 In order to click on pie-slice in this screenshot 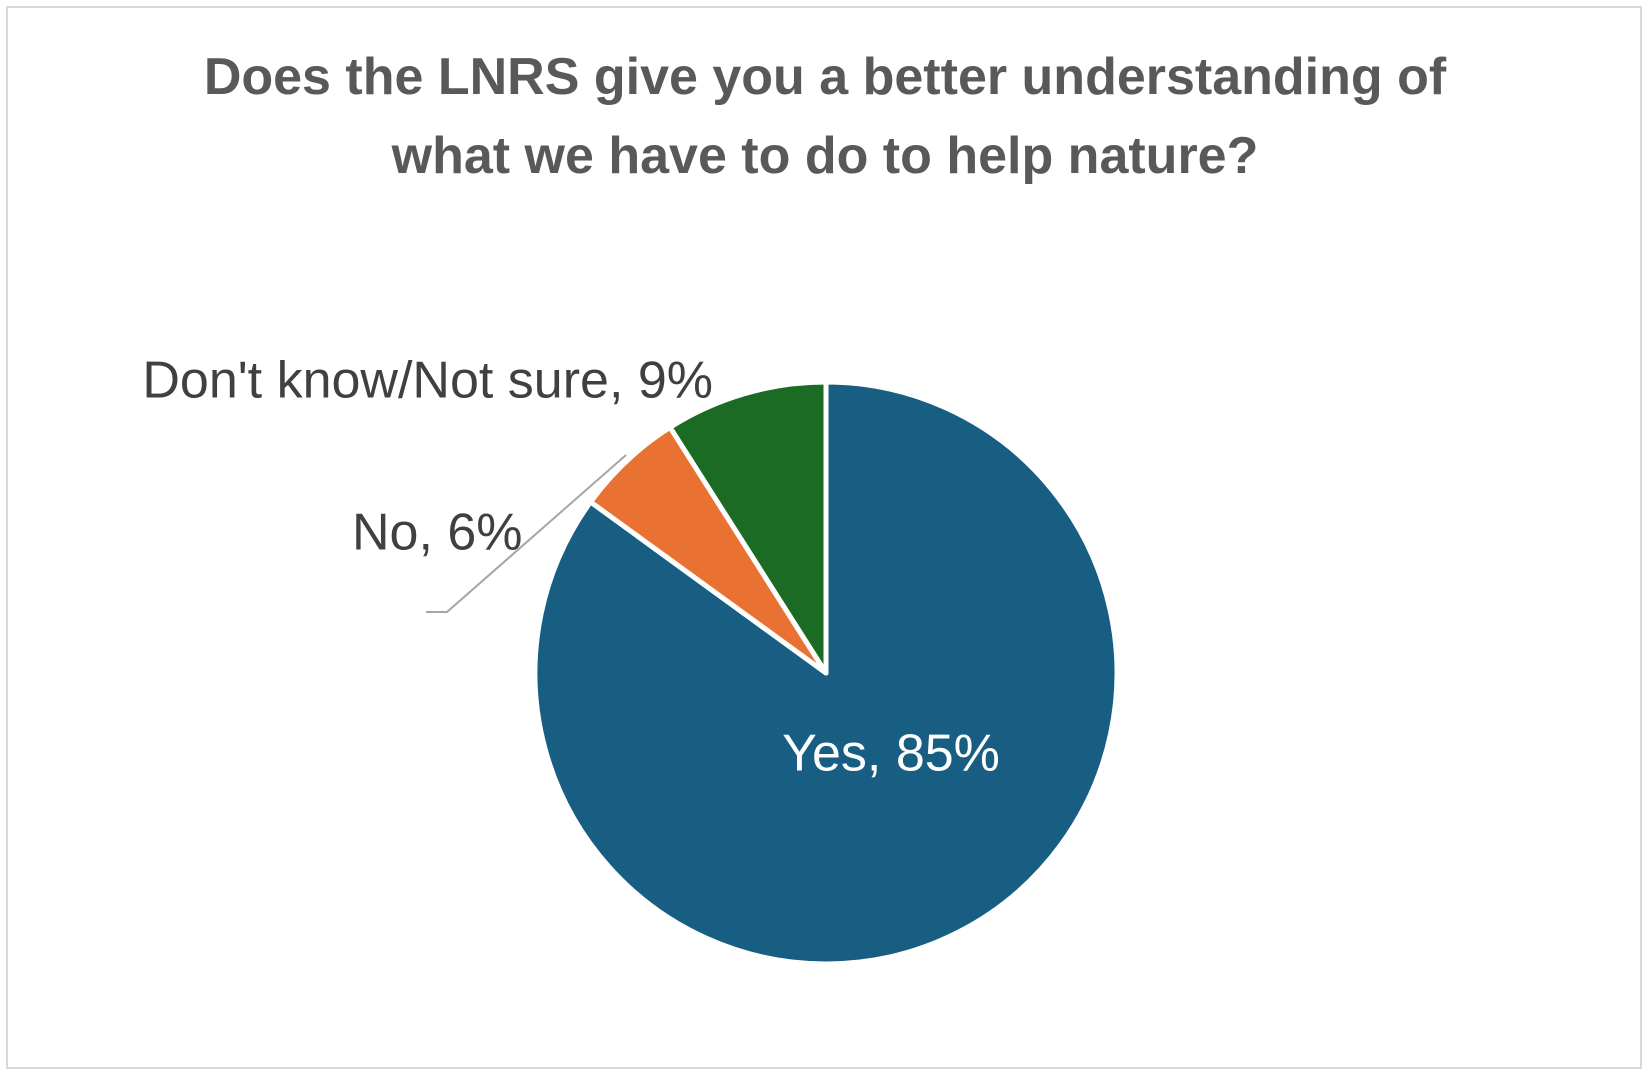, I will do `click(748, 527)`.